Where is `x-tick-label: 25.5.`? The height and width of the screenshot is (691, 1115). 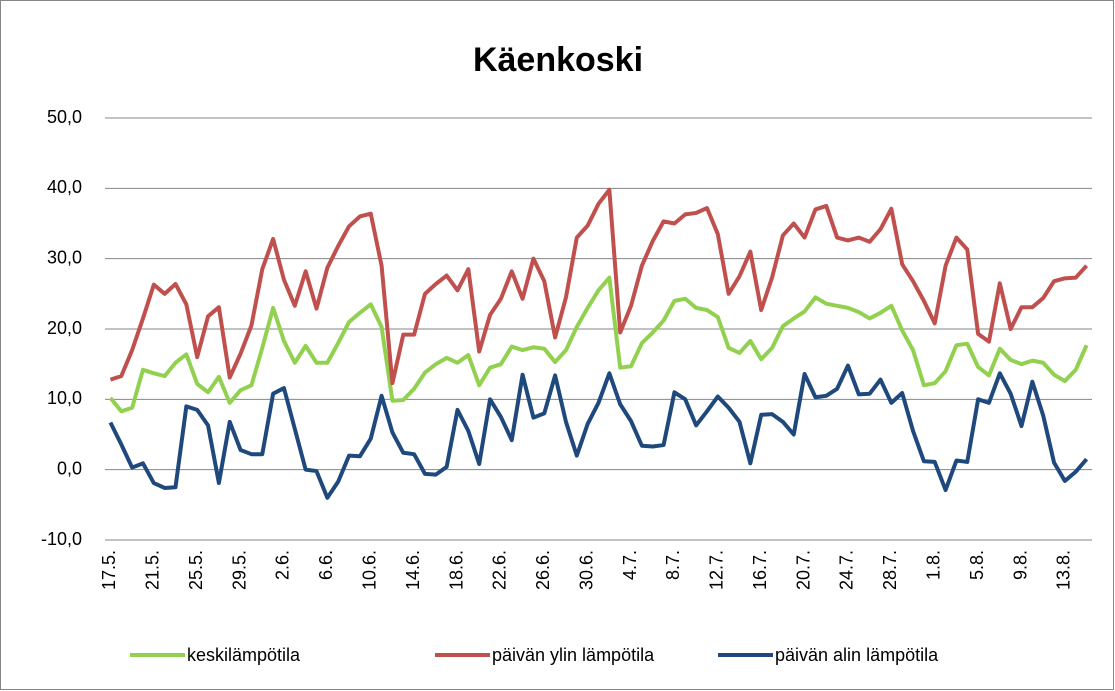
x-tick-label: 25.5. is located at coordinates (196, 570).